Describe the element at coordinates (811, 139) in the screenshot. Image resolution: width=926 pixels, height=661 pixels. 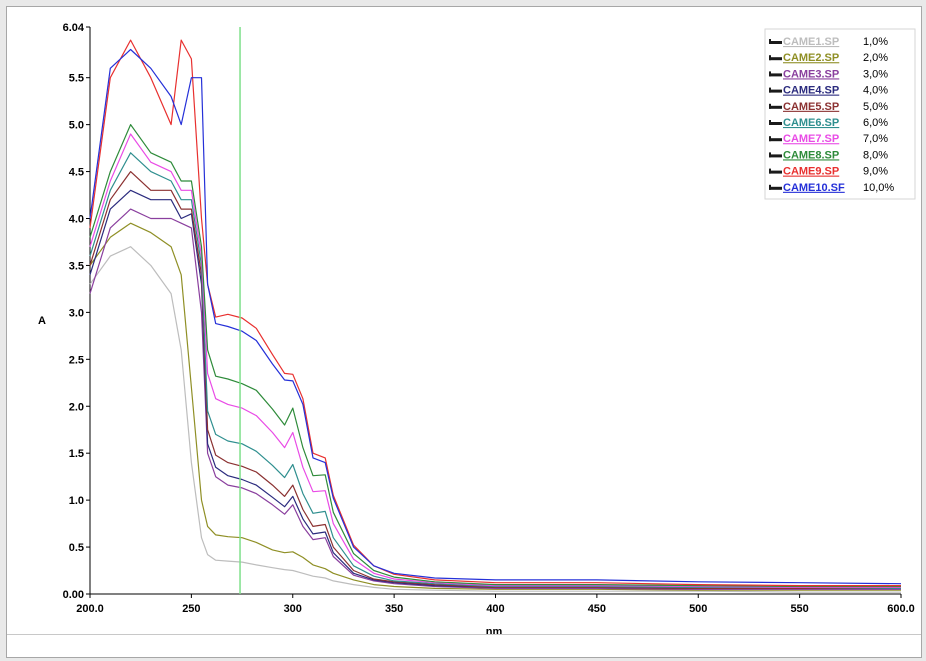
I see `legend-series-name: CAME7.SP` at that location.